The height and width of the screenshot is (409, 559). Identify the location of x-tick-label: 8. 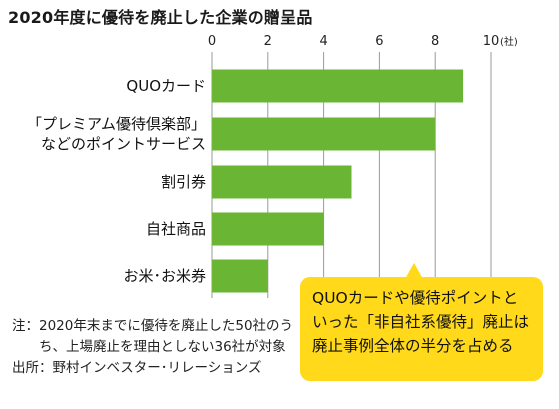
(435, 41).